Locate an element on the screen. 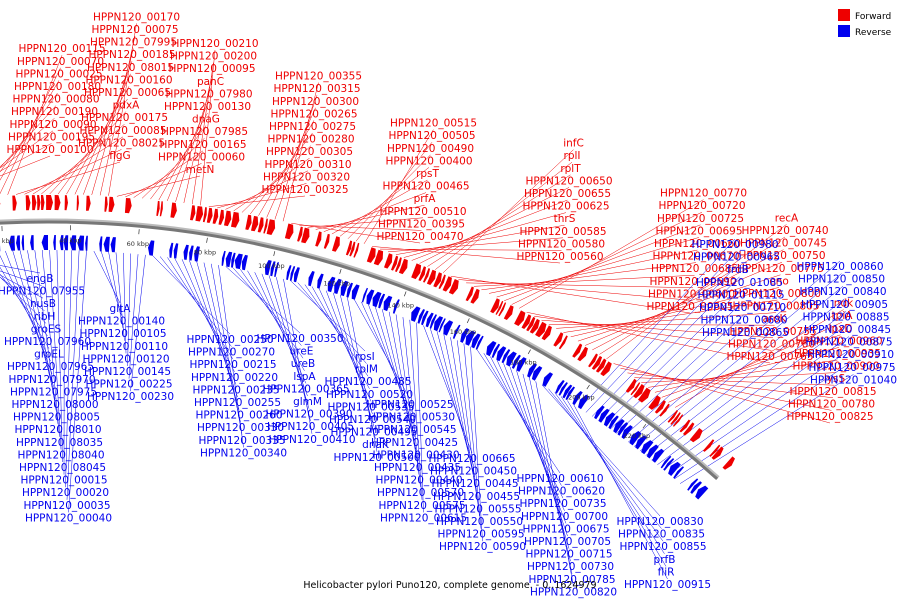 This screenshot has height=600, width=900. reverse-gene-label: HPPN120_00830 is located at coordinates (659, 522).